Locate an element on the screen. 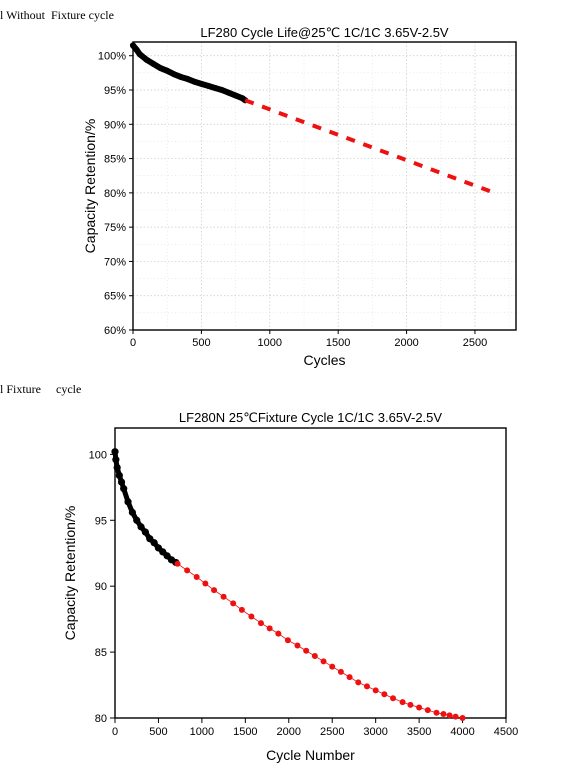 This screenshot has width=565, height=782. chart-1-xtick-label: 2000 is located at coordinates (406, 343).